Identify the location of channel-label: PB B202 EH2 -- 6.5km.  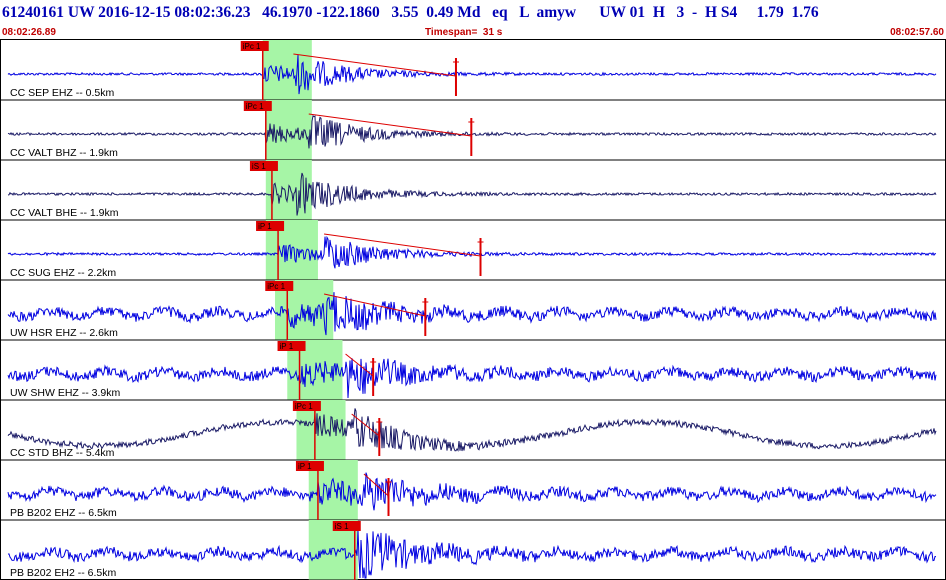
(63, 573).